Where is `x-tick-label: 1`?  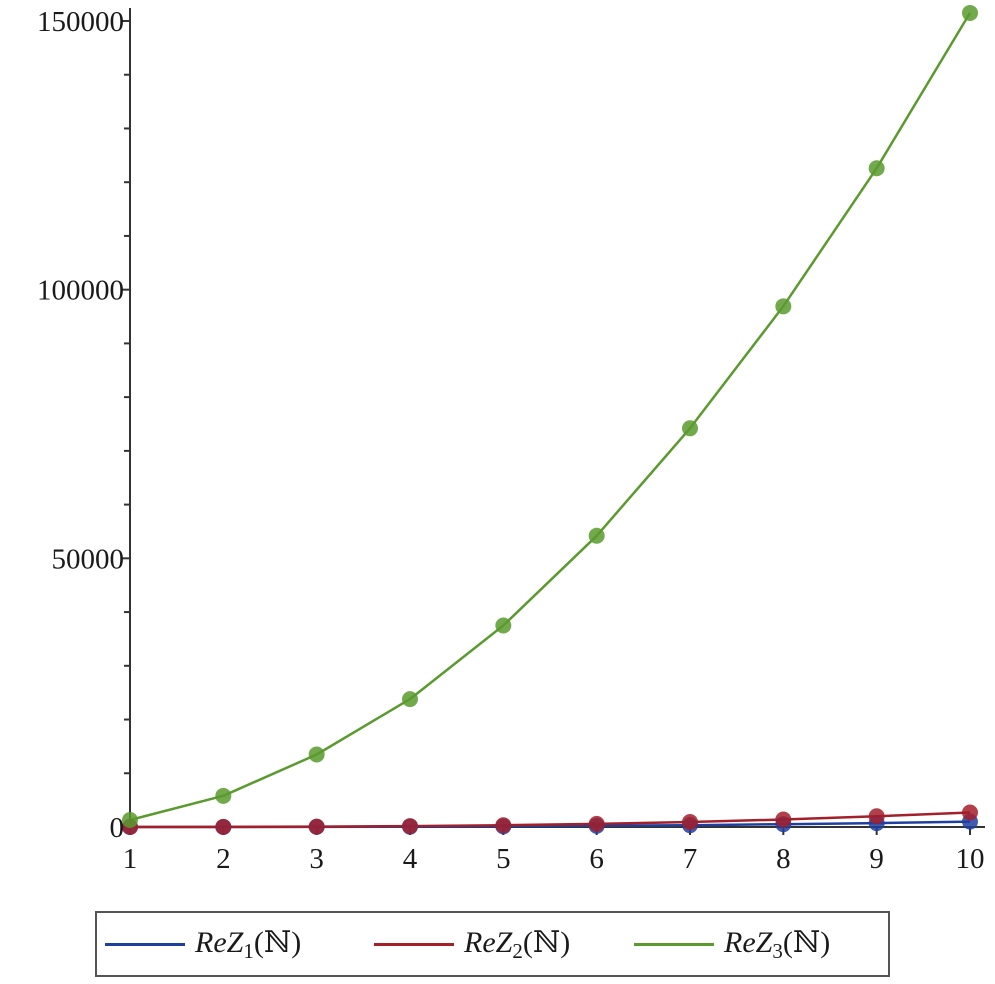 x-tick-label: 1 is located at coordinates (130, 859).